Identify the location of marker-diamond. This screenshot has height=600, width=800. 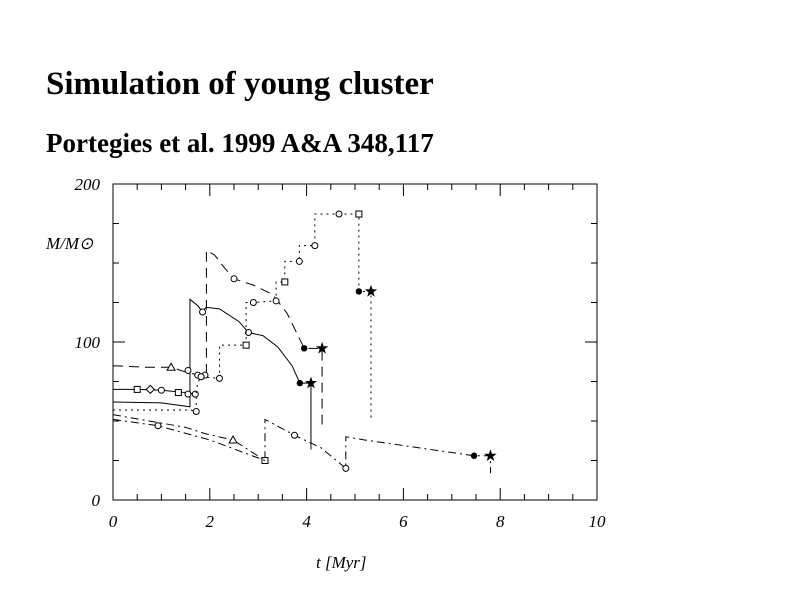
(150, 389).